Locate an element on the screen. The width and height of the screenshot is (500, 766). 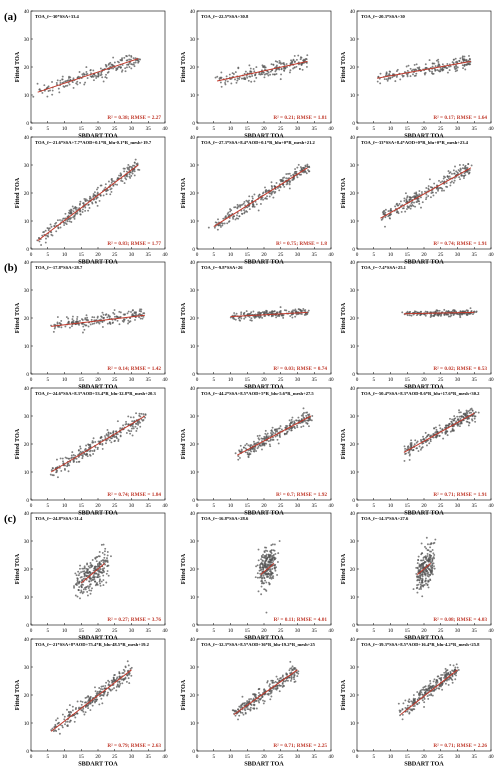
y-tick-label: 20 is located at coordinates (353, 68).